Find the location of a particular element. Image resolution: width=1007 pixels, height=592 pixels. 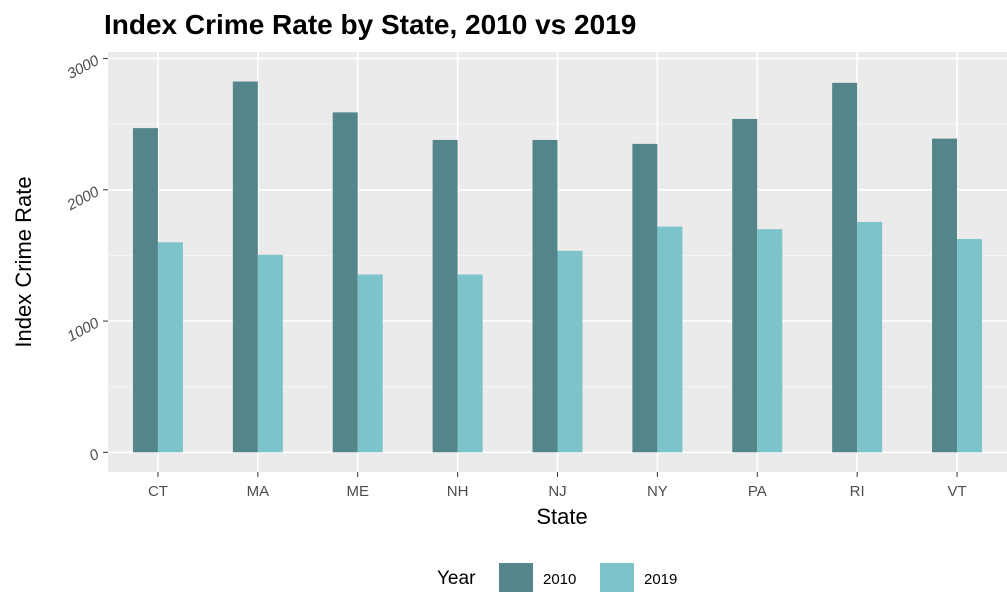

bar-ma-2010 is located at coordinates (245, 267).